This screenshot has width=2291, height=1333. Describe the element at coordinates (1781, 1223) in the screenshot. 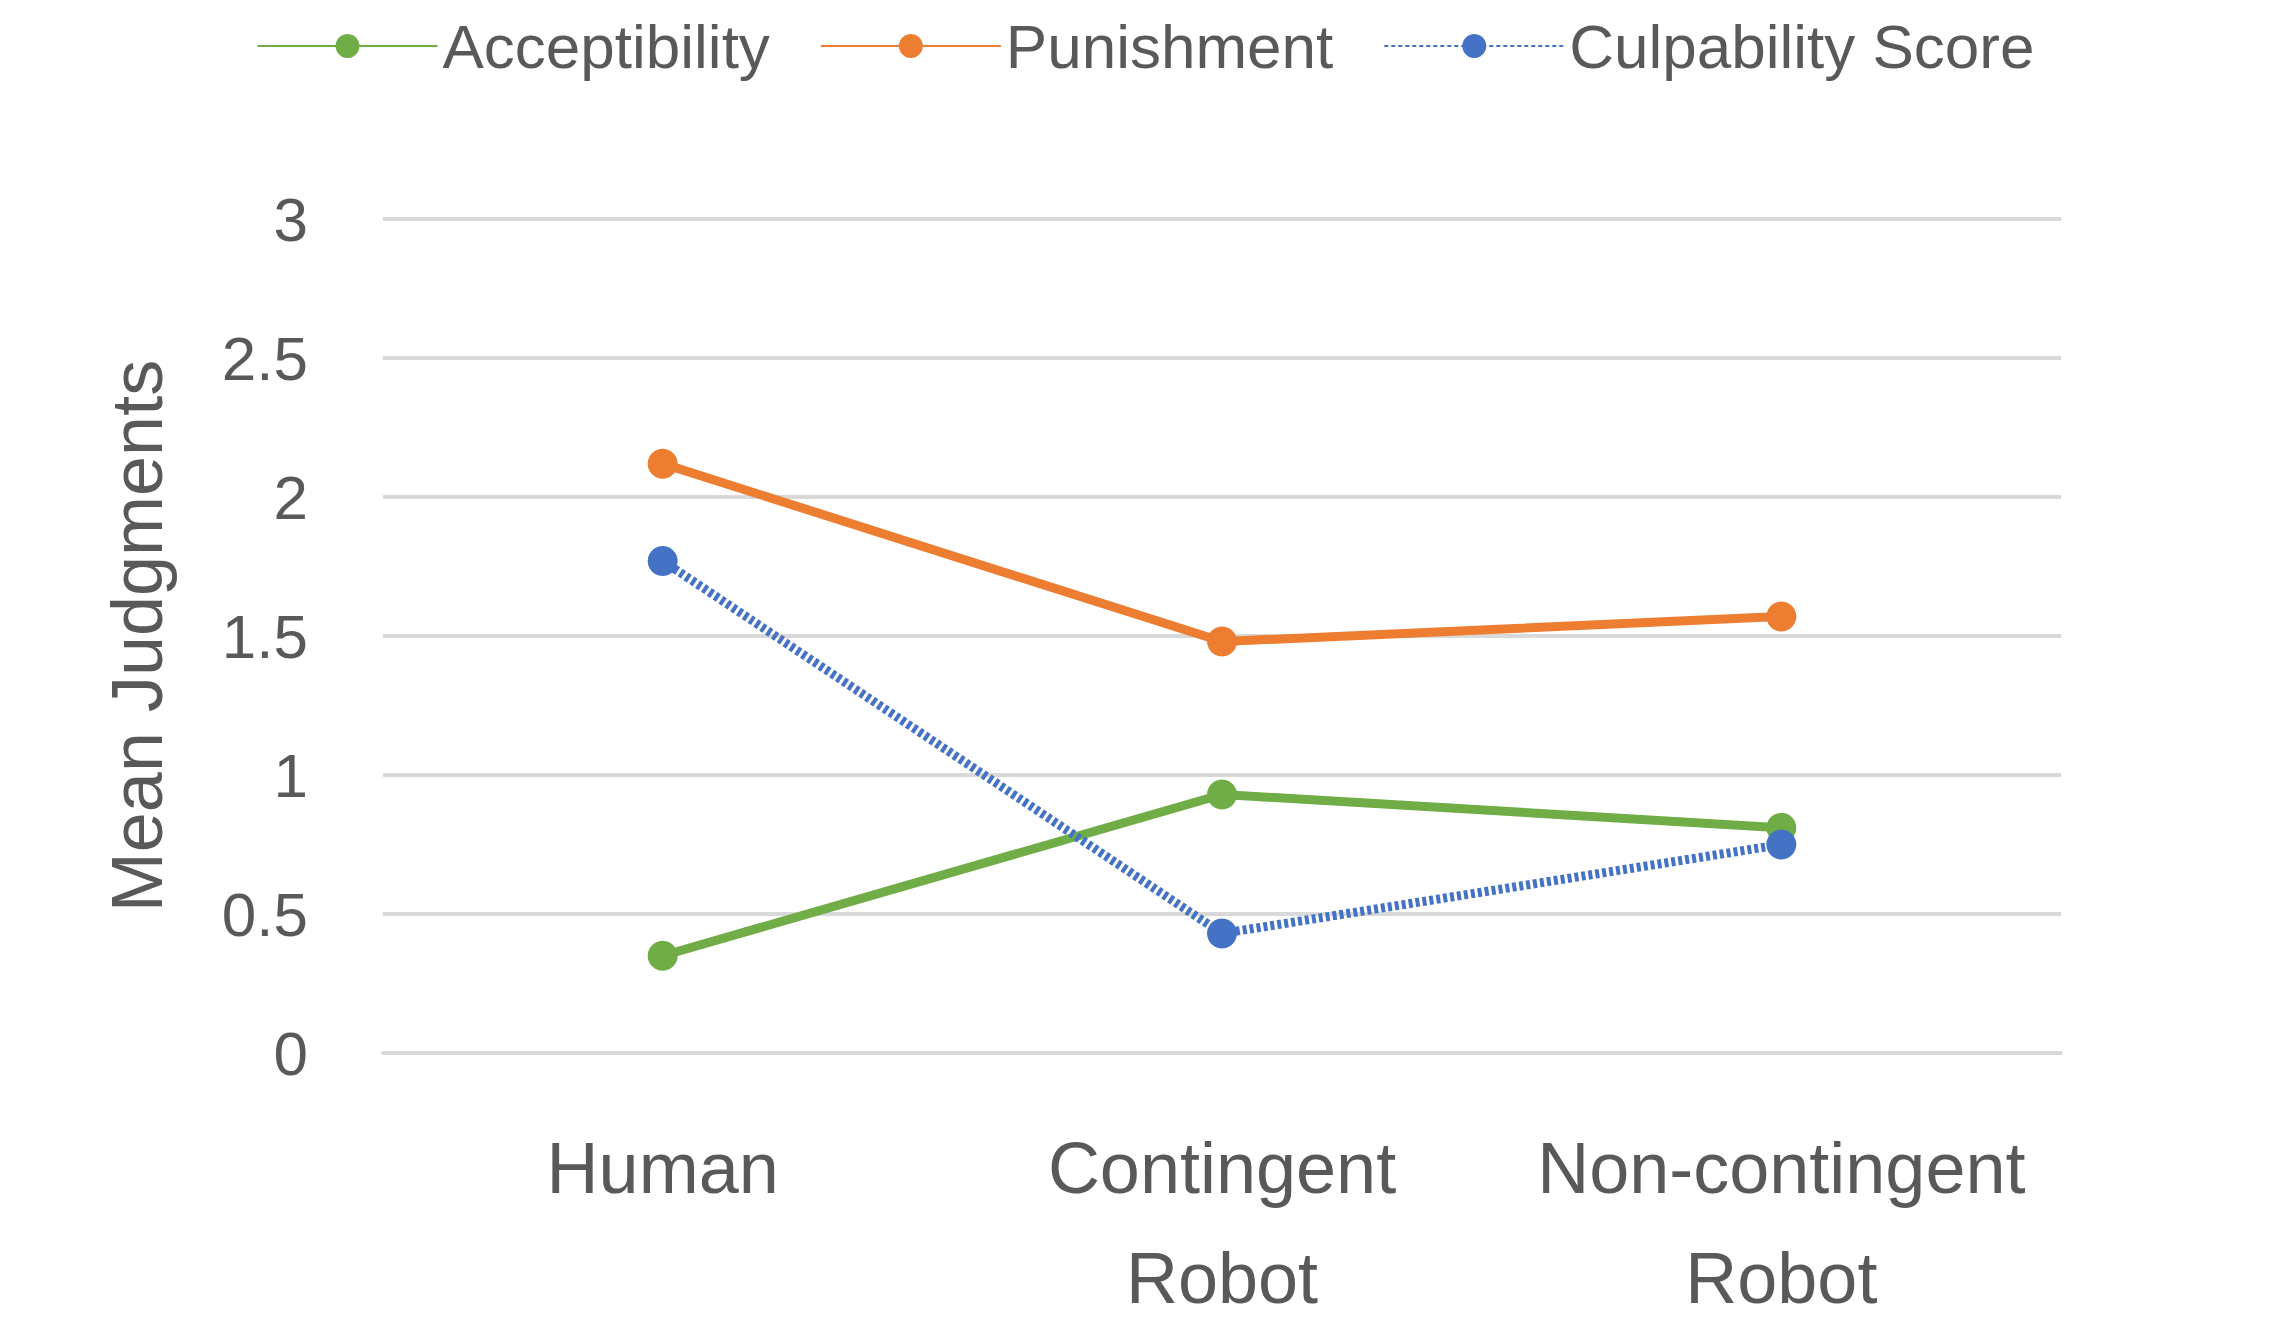

I see `x-tick-label: Non-contingent Robot` at that location.